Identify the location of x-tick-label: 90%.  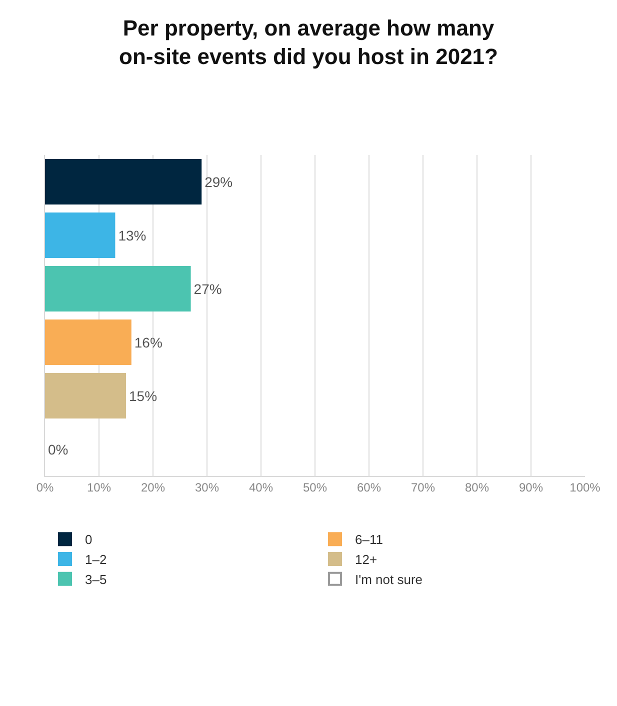
(531, 487).